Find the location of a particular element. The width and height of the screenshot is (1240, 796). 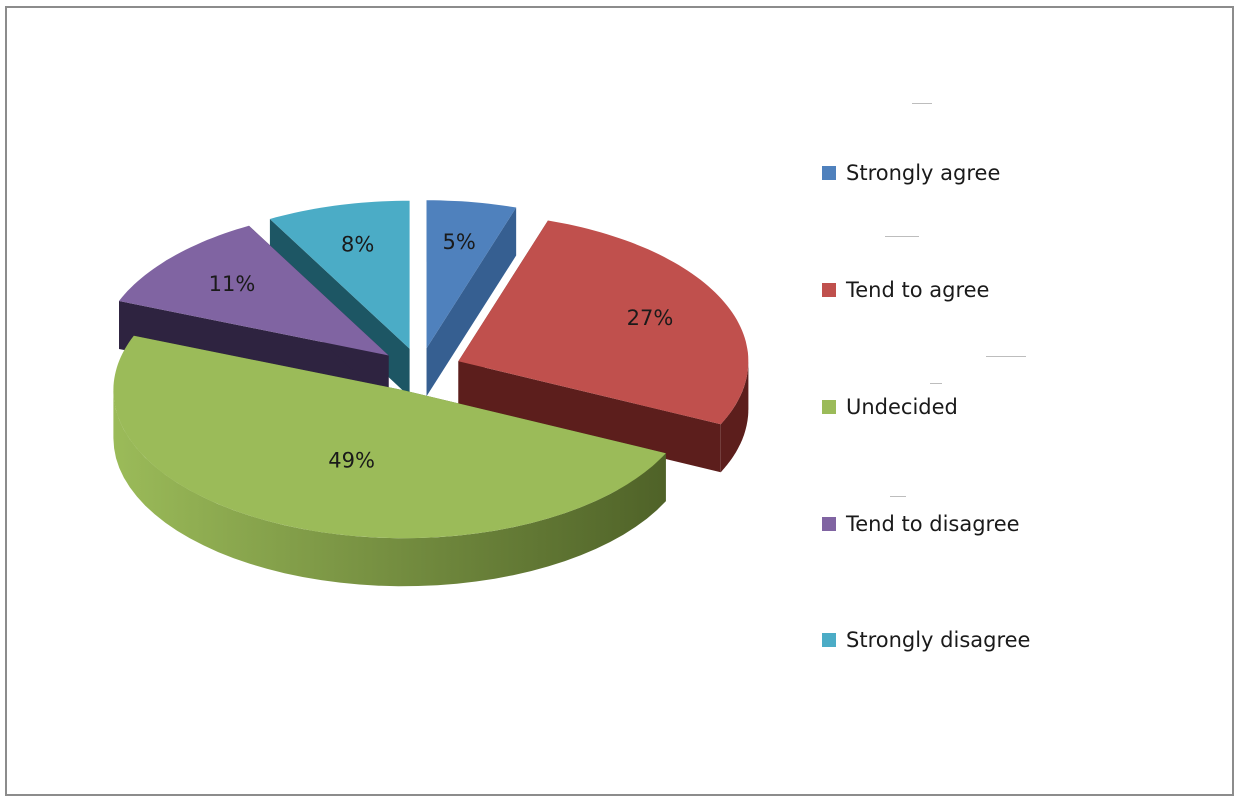

legend-swatch-strongly-agree is located at coordinates (829, 173).